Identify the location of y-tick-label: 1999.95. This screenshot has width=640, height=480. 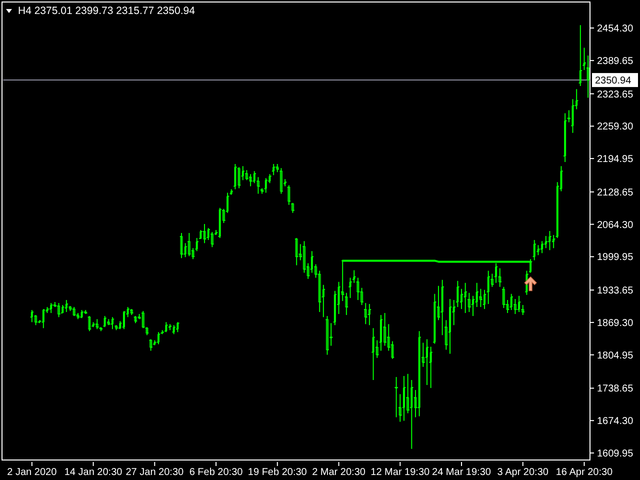
(615, 258).